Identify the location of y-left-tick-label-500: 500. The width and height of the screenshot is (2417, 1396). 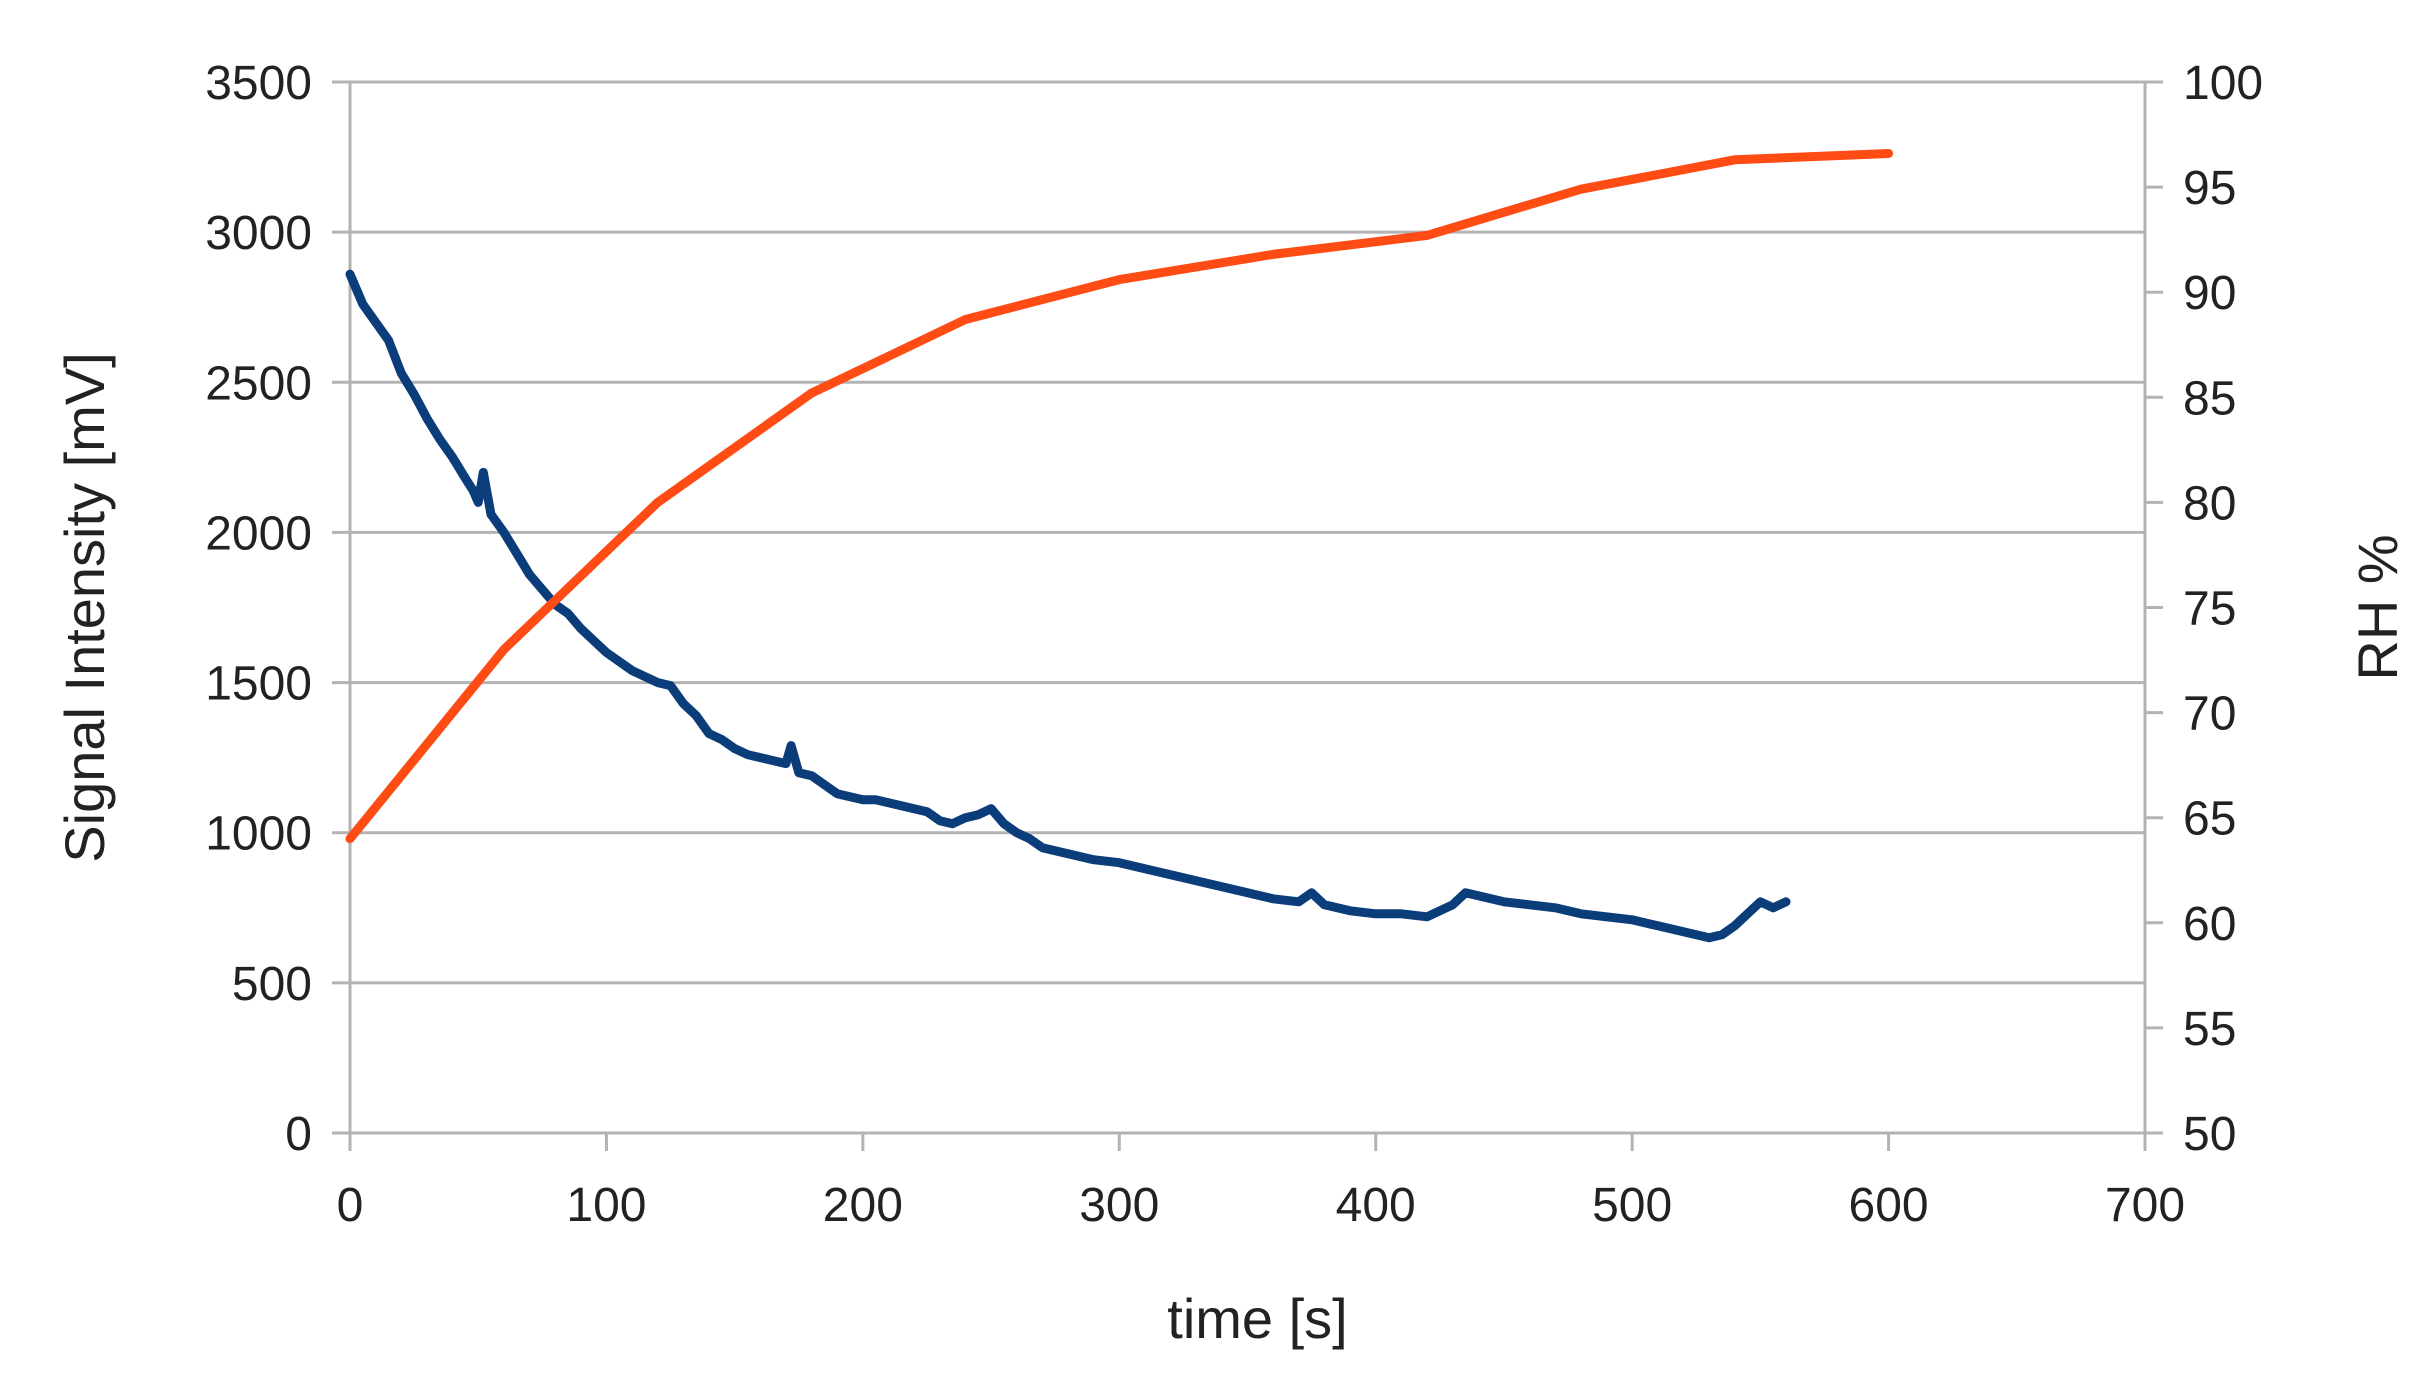
(272, 984).